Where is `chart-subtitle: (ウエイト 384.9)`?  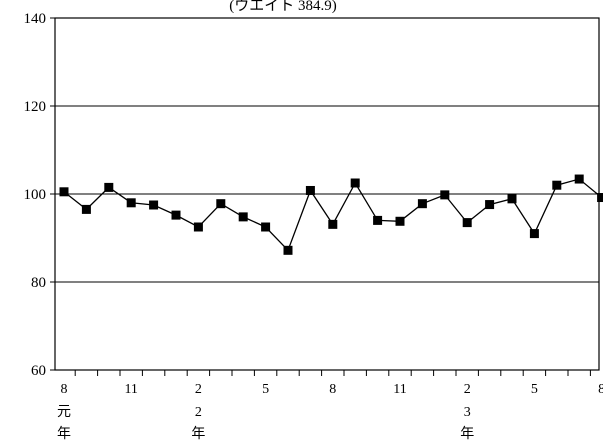
chart-subtitle: (ウエイト 384.9) is located at coordinates (283, 7).